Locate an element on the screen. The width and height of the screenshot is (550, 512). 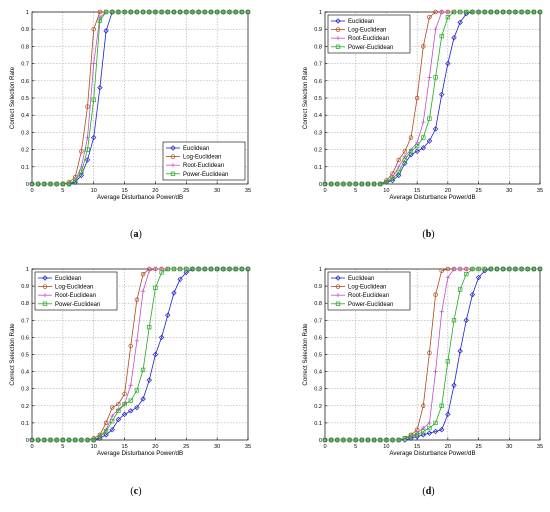
panel-caption: (b) is located at coordinates (428, 234).